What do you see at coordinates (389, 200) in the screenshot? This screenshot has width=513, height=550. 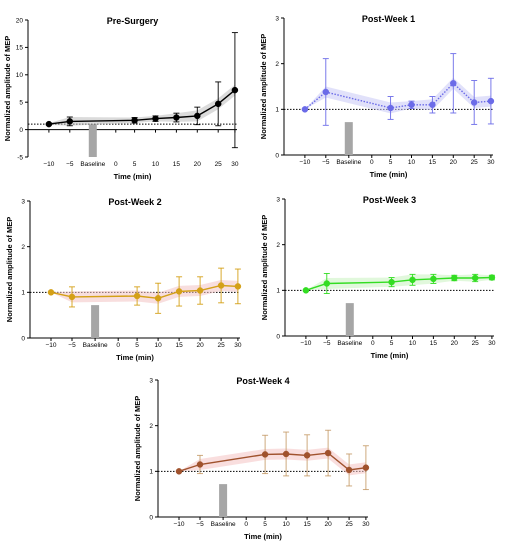 I see `chart-title: Post-Week 3` at bounding box center [389, 200].